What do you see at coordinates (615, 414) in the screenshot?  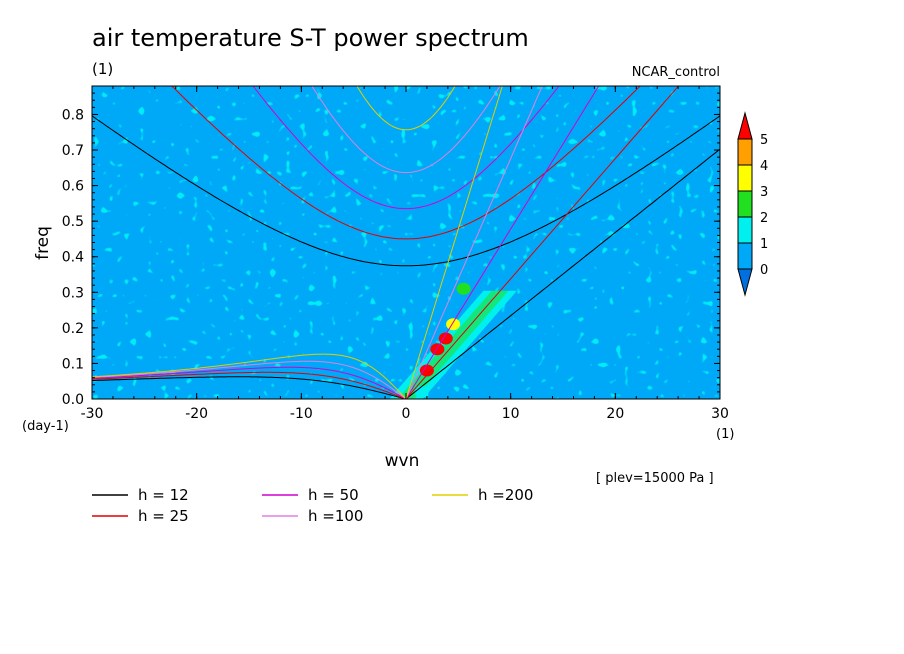 I see `x-tick-label: 20` at bounding box center [615, 414].